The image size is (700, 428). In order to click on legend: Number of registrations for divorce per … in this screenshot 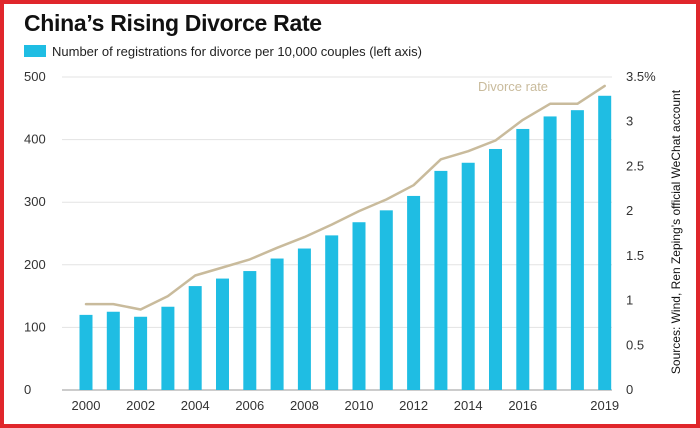, I will do `click(223, 51)`.